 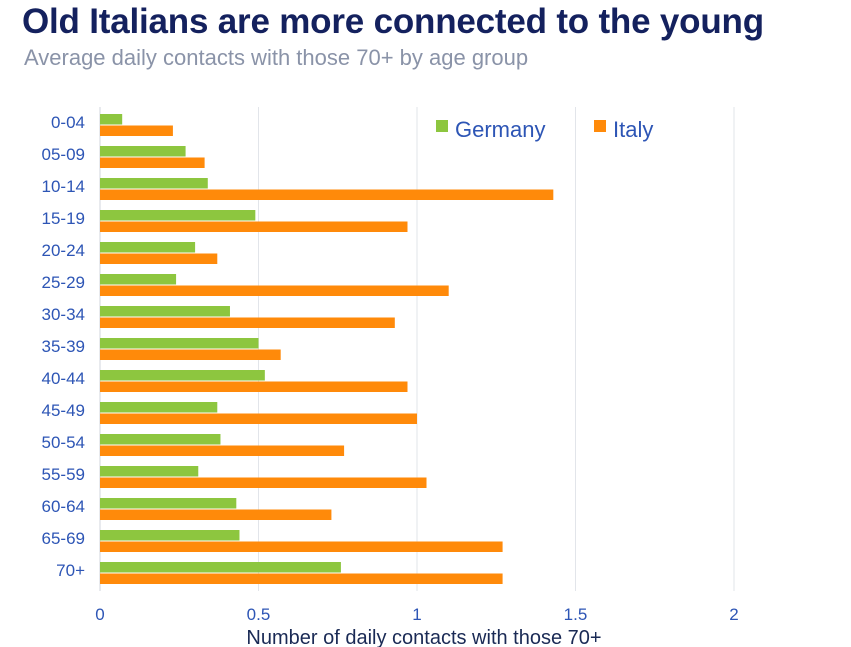 What do you see at coordinates (220, 567) in the screenshot?
I see `bar-germany-70+` at bounding box center [220, 567].